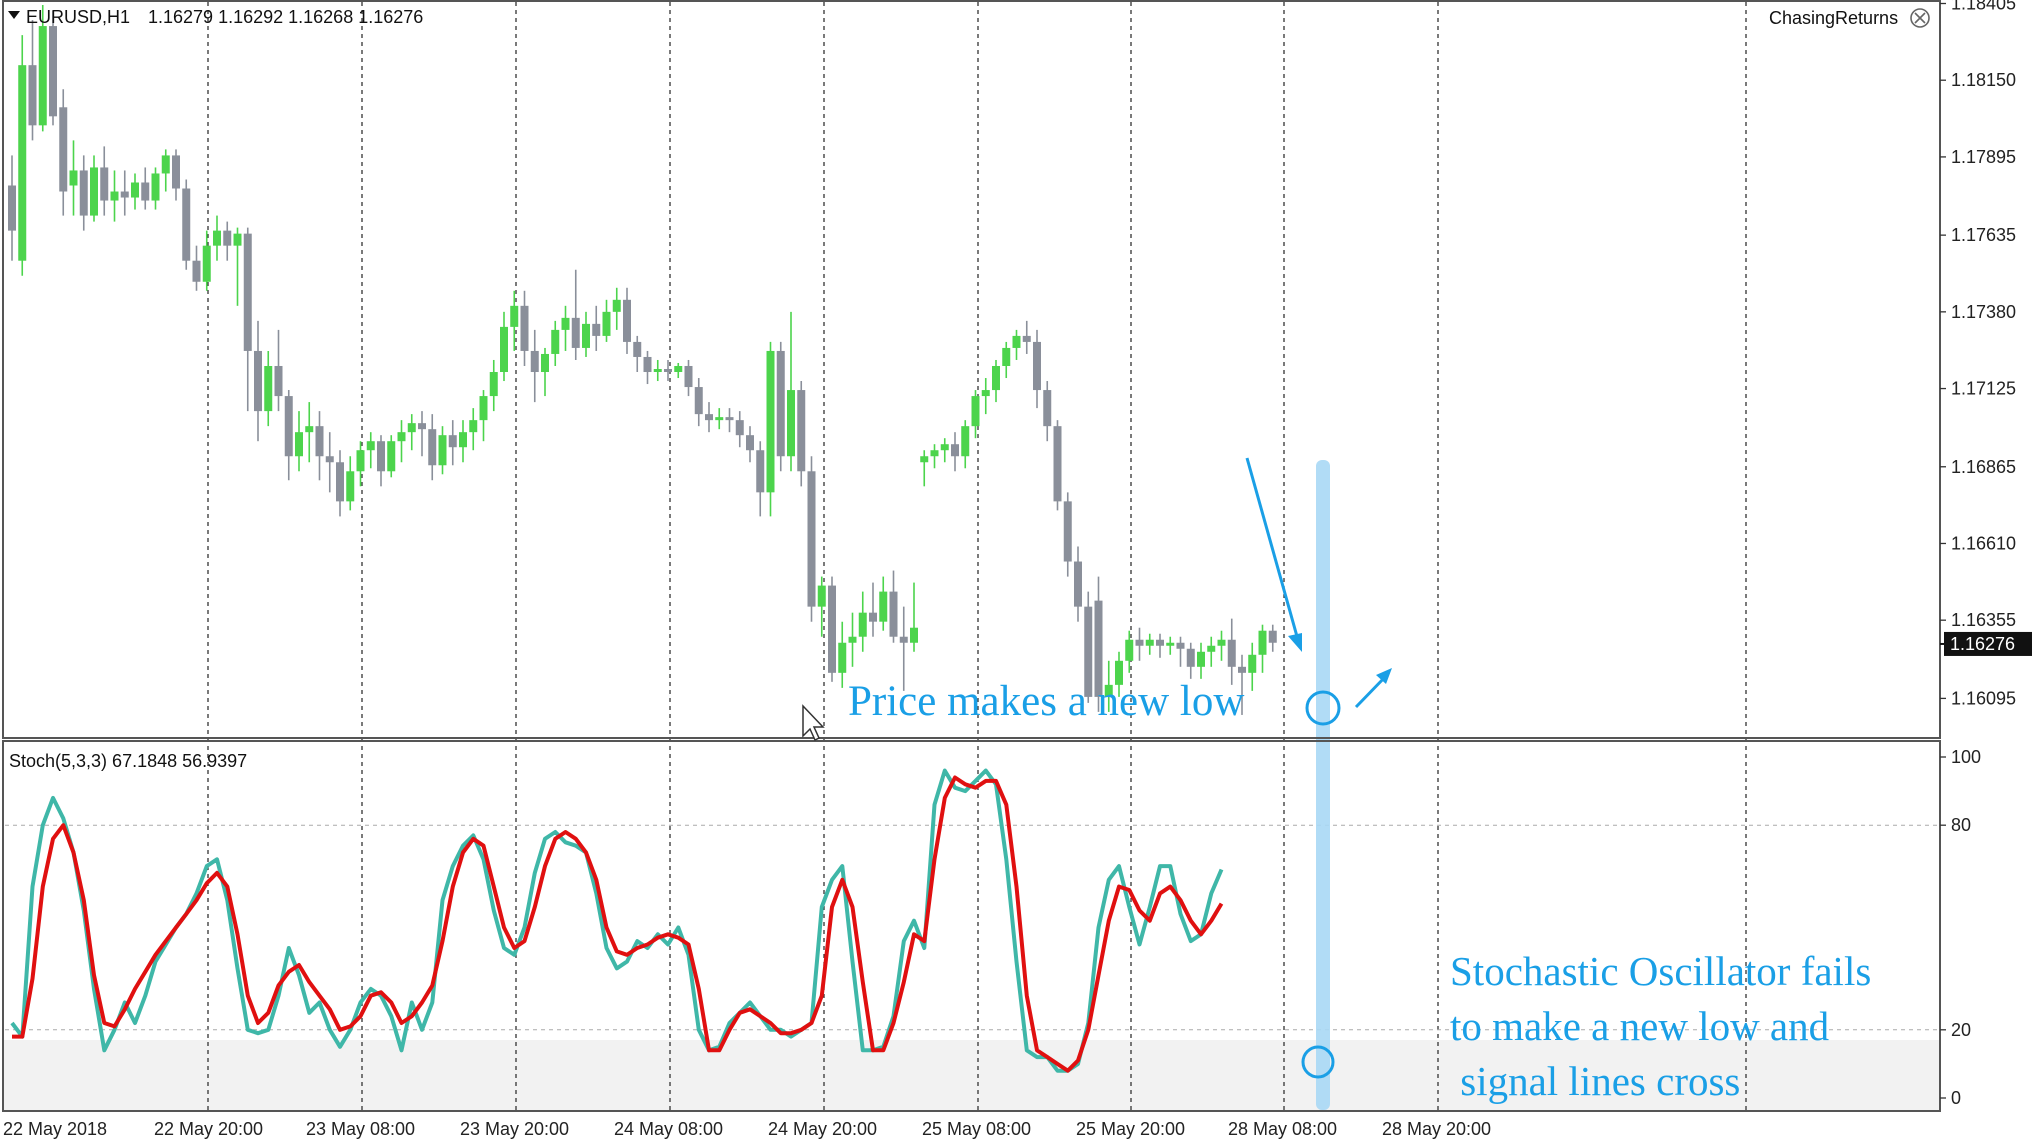  What do you see at coordinates (360, 1129) in the screenshot?
I see `time-tick-label: 23 May 08:00` at bounding box center [360, 1129].